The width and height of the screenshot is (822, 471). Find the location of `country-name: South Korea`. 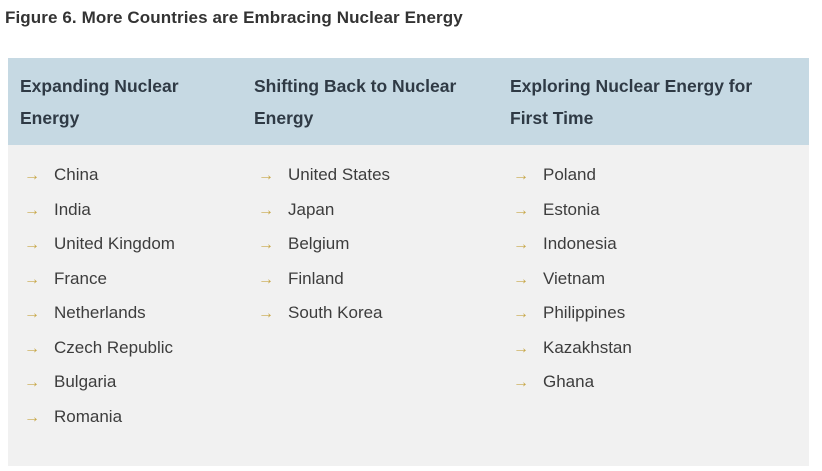

country-name: South Korea is located at coordinates (335, 312).